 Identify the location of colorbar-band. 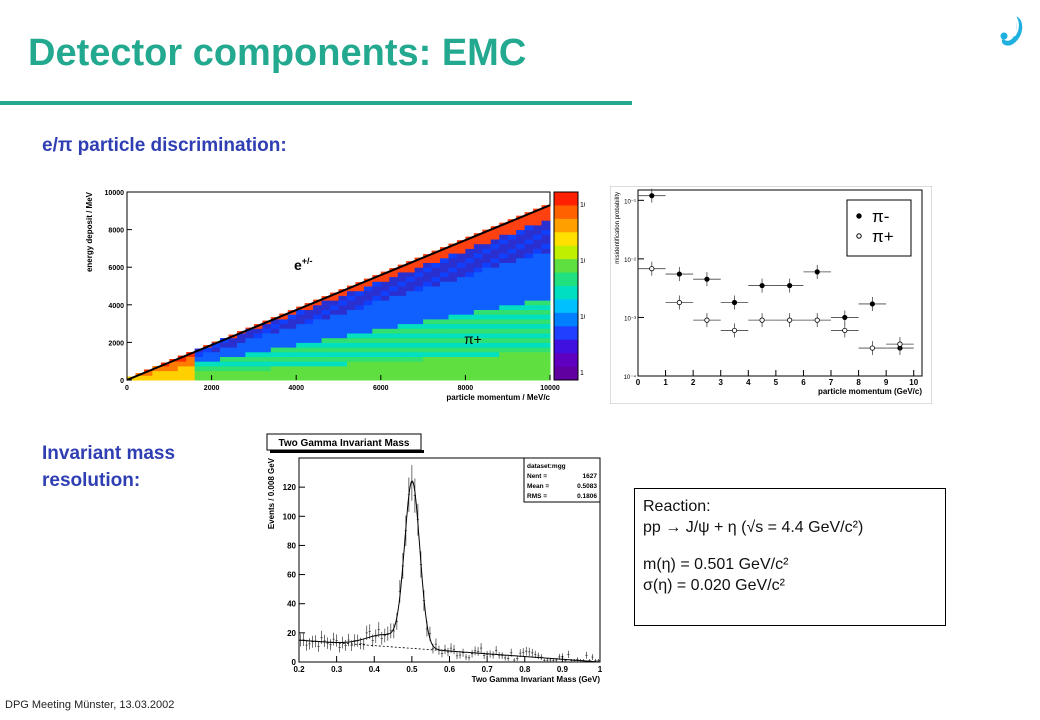
(566, 279).